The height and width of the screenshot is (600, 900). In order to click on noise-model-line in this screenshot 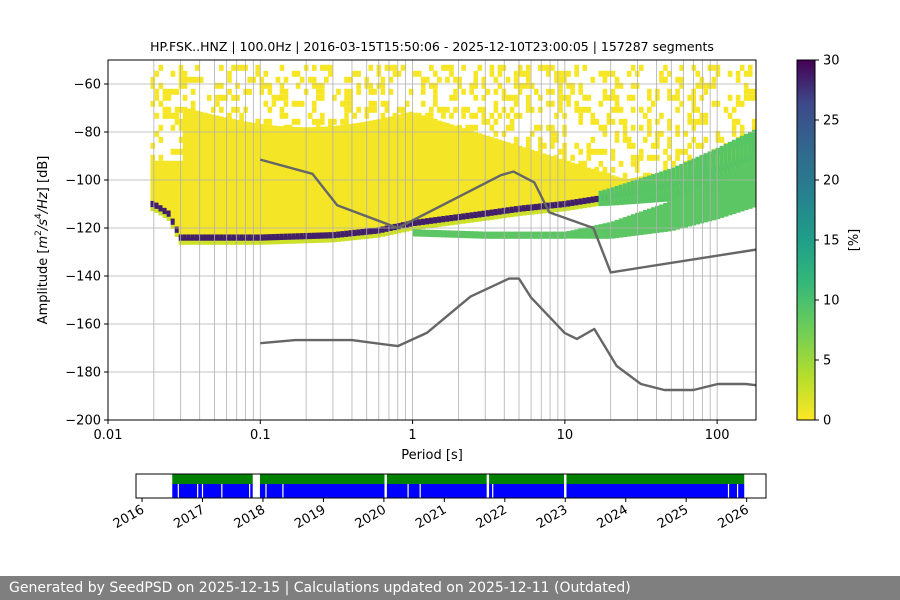, I will do `click(507, 216)`.